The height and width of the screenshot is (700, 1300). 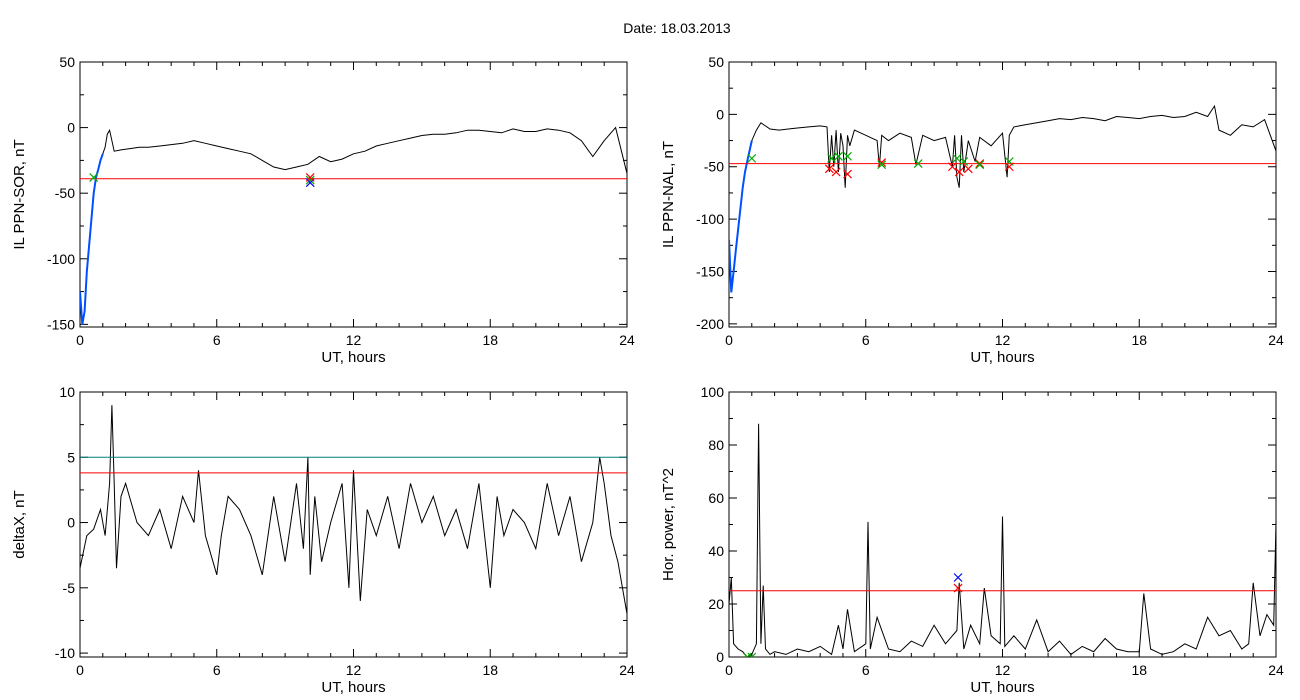 I want to click on y-axis-title: IL PPN-NAL, nT, so click(x=668, y=194).